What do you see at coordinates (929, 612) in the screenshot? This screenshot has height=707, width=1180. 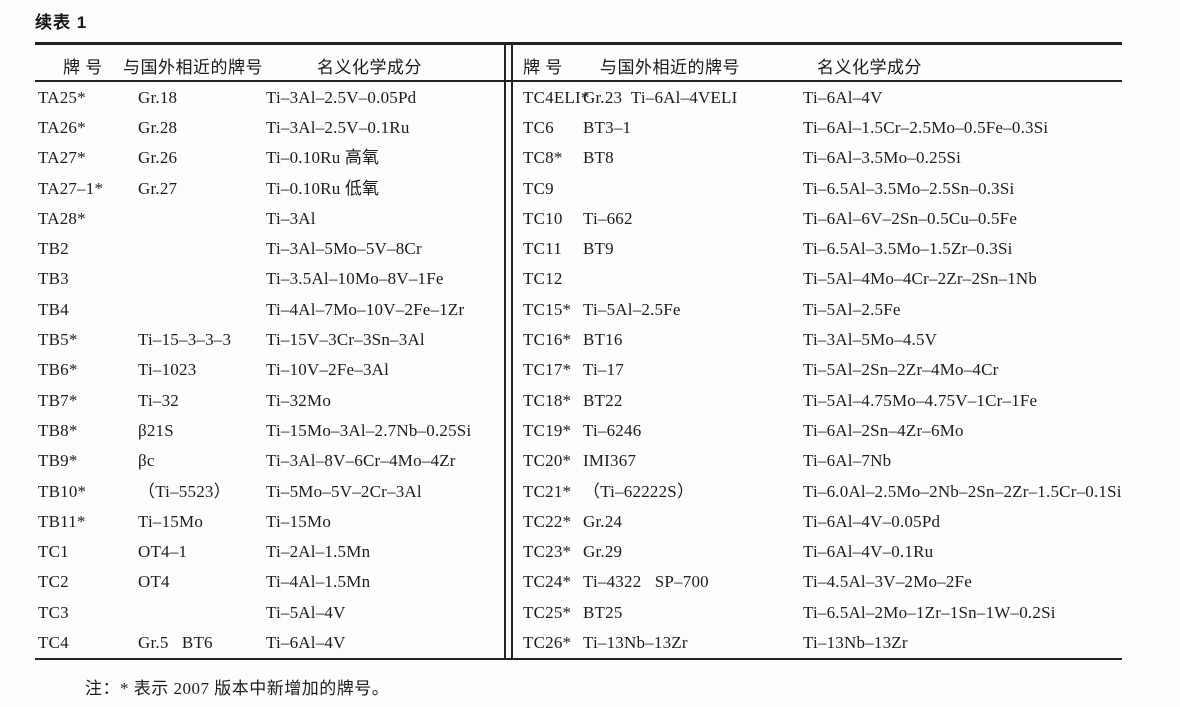 I see `composition-cell: Ti–6.5Al–2Mo–1Zr–1Sn–1W–0.2Si` at bounding box center [929, 612].